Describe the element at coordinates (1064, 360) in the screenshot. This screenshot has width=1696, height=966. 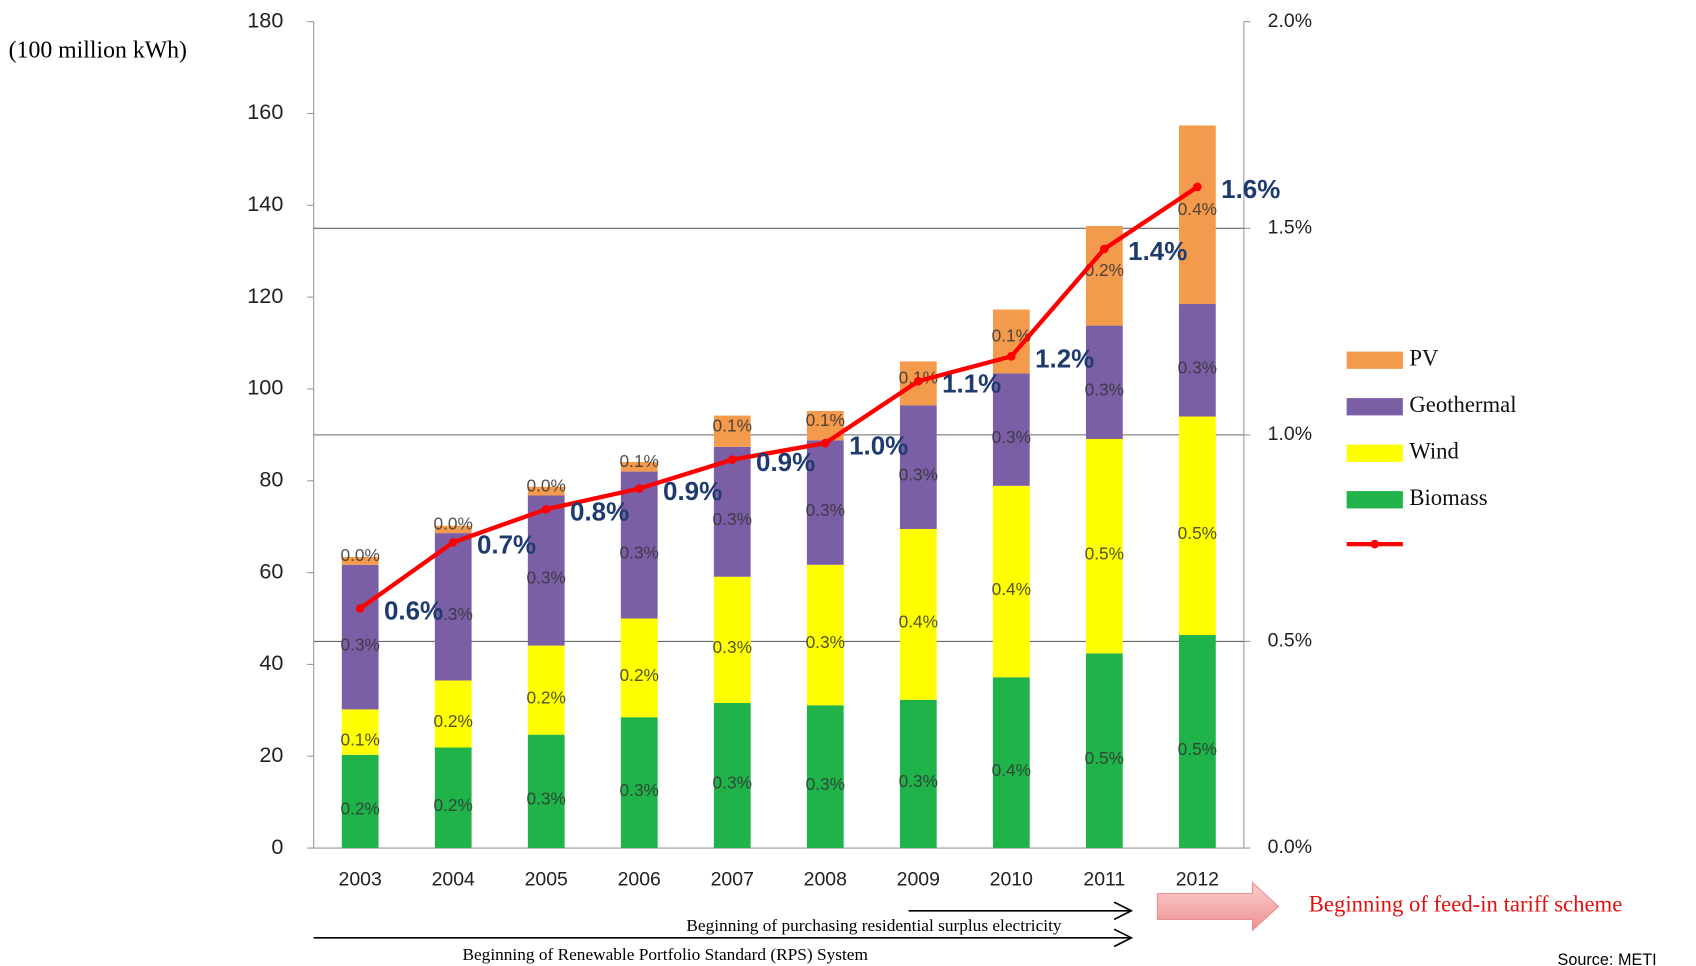
I see `line-label: 1.2%` at that location.